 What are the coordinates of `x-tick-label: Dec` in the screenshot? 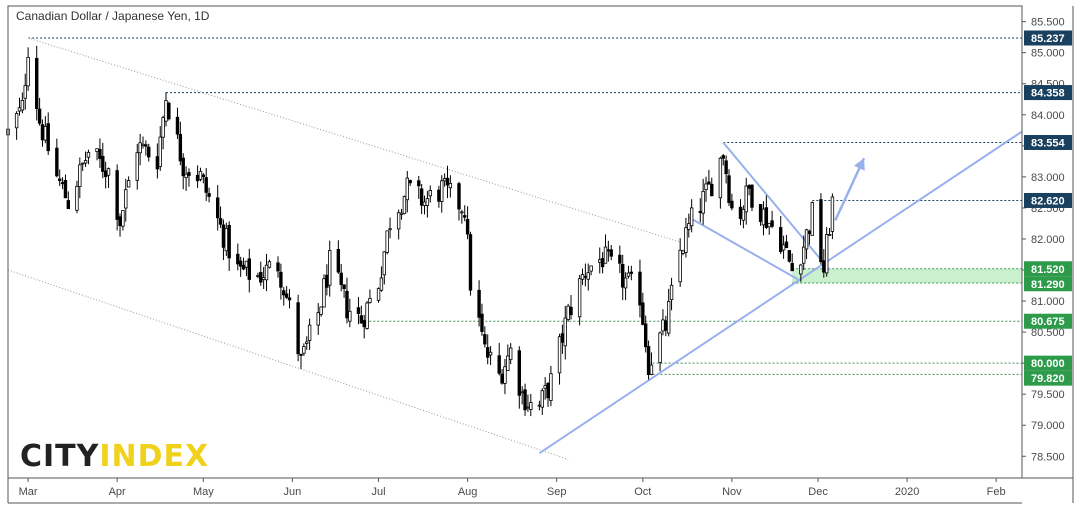 It's located at (818, 492).